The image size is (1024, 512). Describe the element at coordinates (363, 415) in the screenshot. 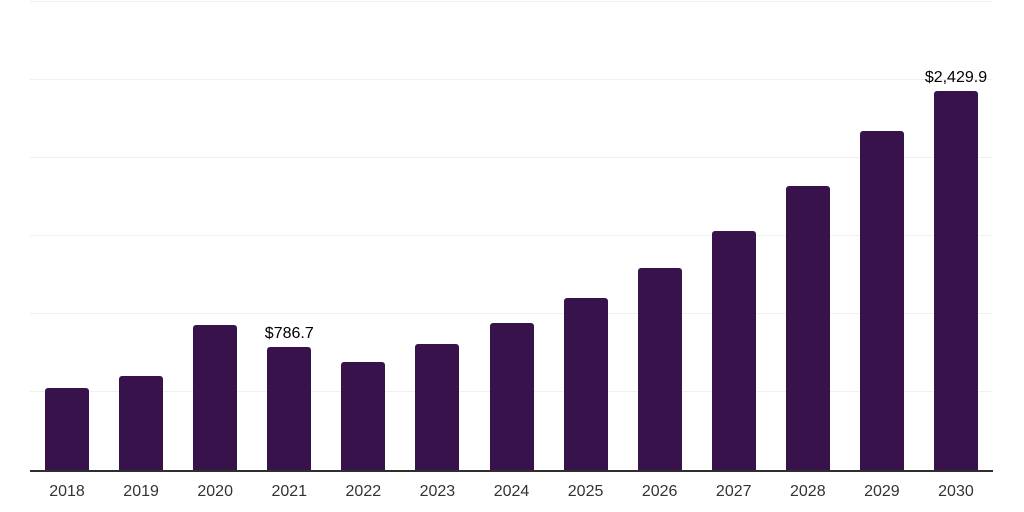

I see `bar-2022` at that location.